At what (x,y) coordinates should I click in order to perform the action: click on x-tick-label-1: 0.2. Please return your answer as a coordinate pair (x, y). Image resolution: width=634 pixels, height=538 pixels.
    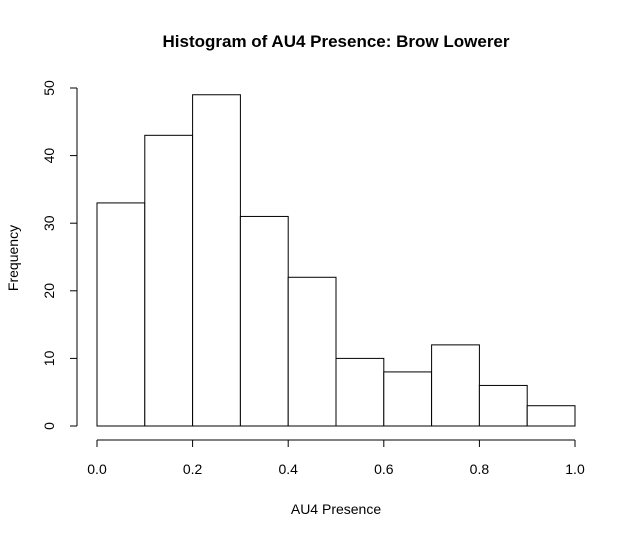
    Looking at the image, I should click on (193, 469).